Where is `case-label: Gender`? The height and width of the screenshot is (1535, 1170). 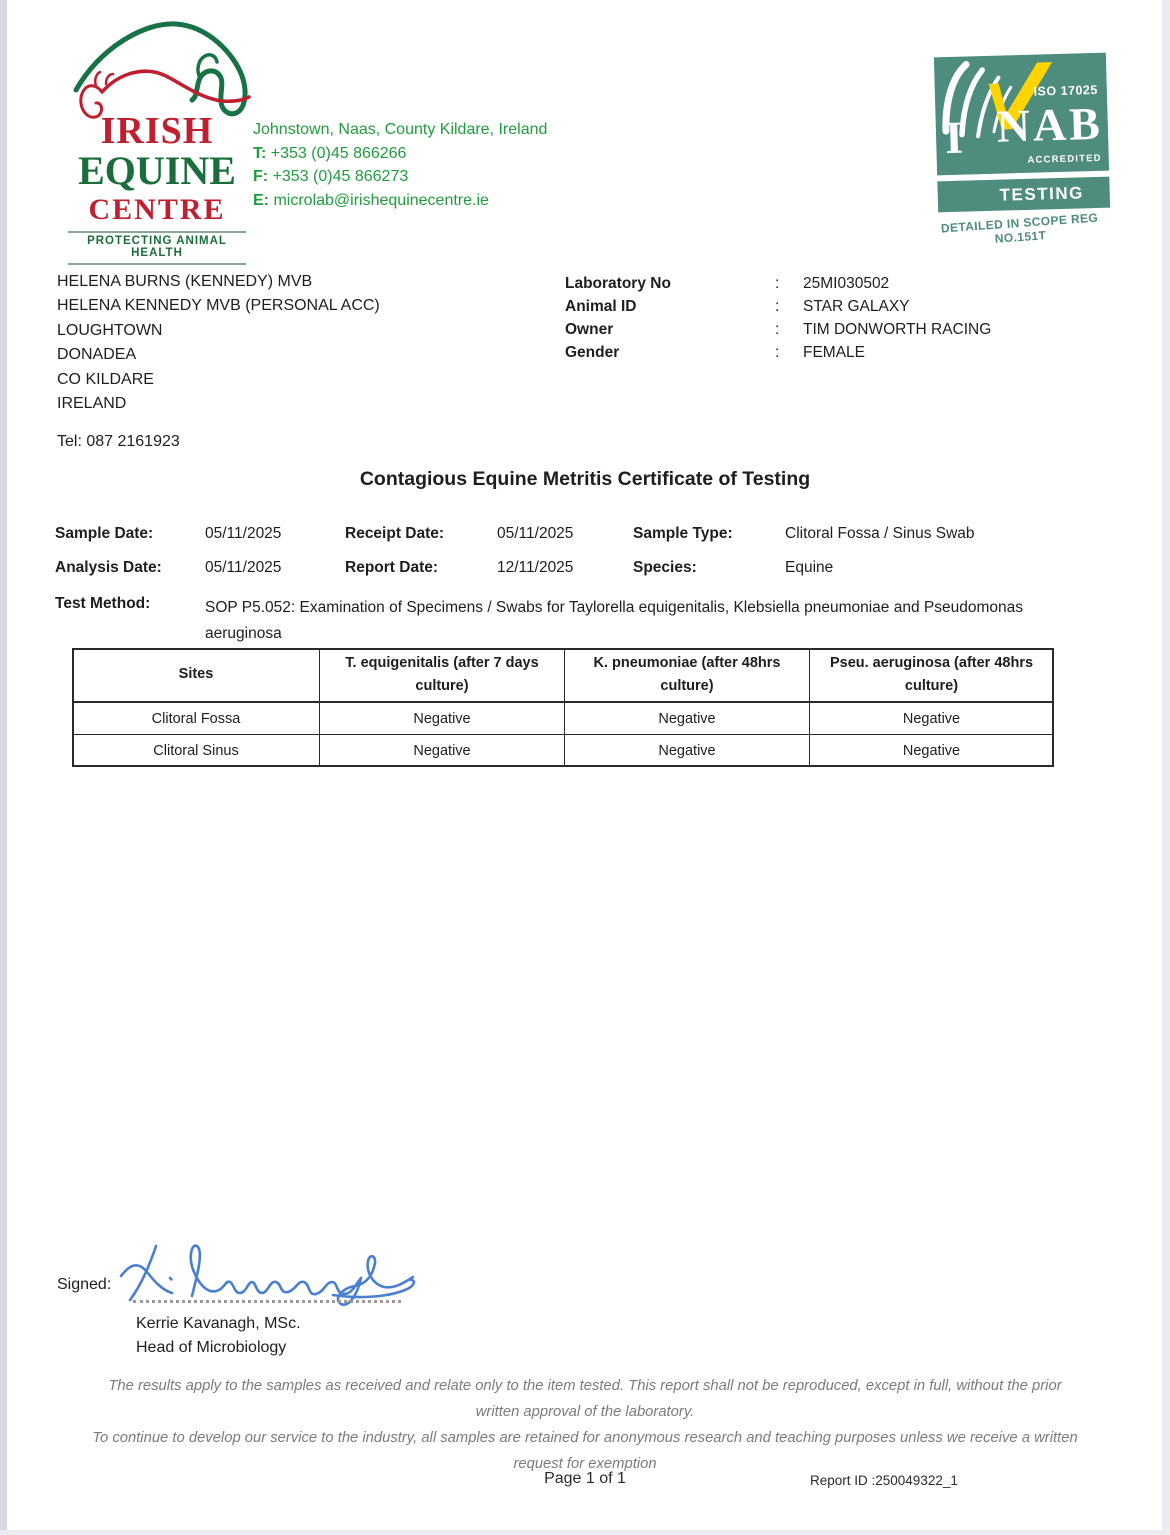 case-label: Gender is located at coordinates (592, 352).